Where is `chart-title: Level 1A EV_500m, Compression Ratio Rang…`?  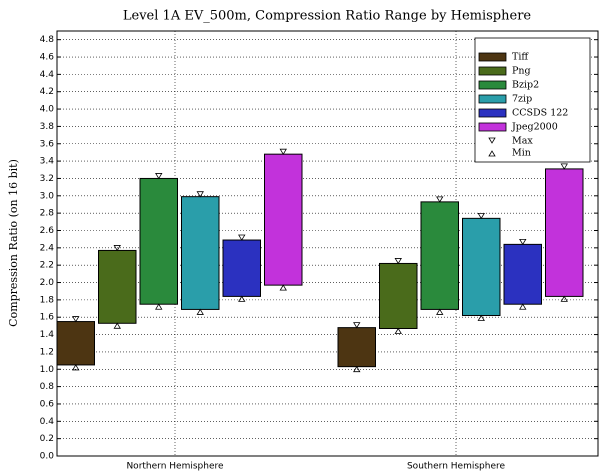
chart-title: Level 1A EV_500m, Compression Ratio Rang… is located at coordinates (327, 16).